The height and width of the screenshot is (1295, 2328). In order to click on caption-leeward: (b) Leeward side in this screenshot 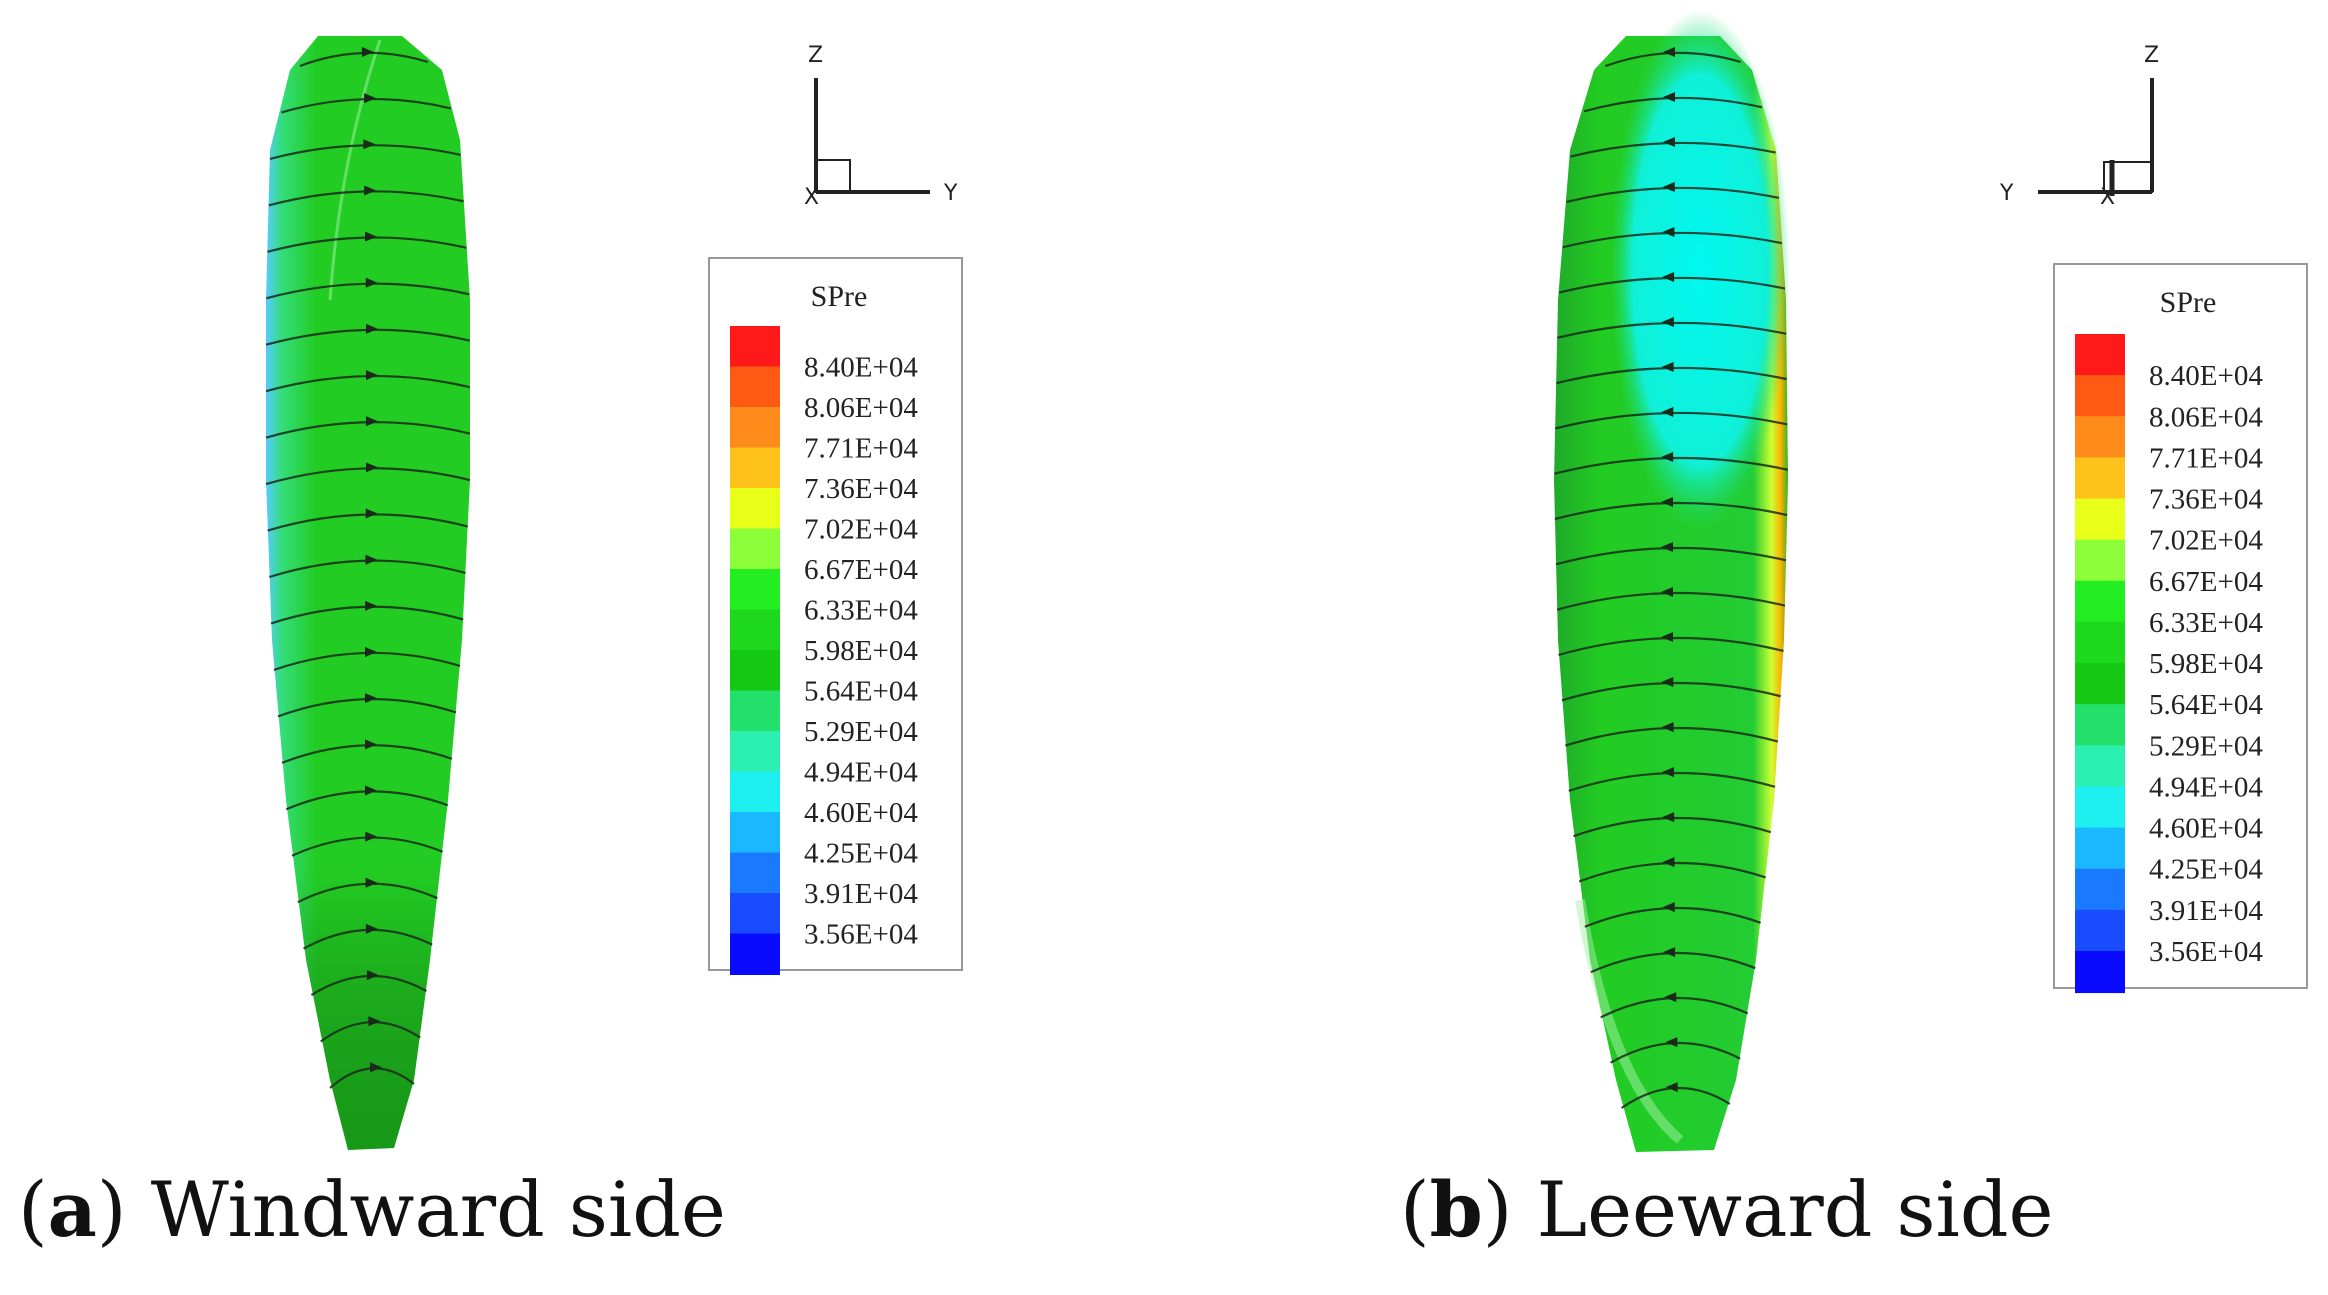, I will do `click(1727, 1209)`.